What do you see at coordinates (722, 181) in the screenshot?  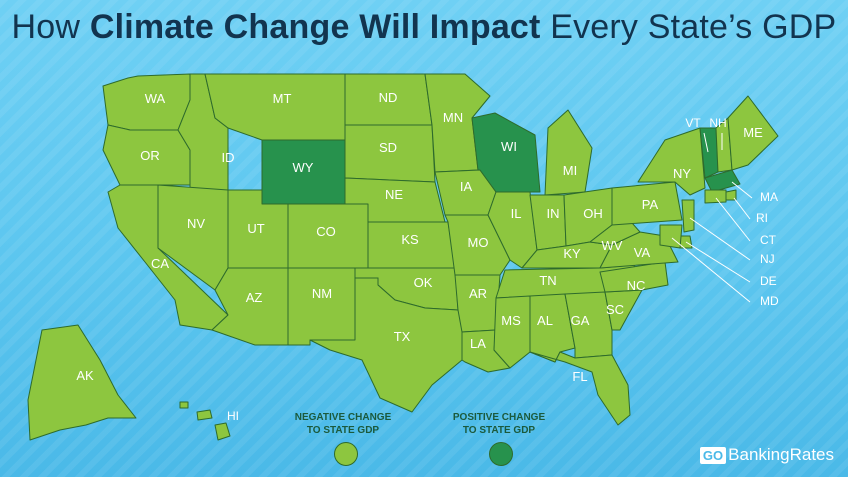 I see `state-ma` at bounding box center [722, 181].